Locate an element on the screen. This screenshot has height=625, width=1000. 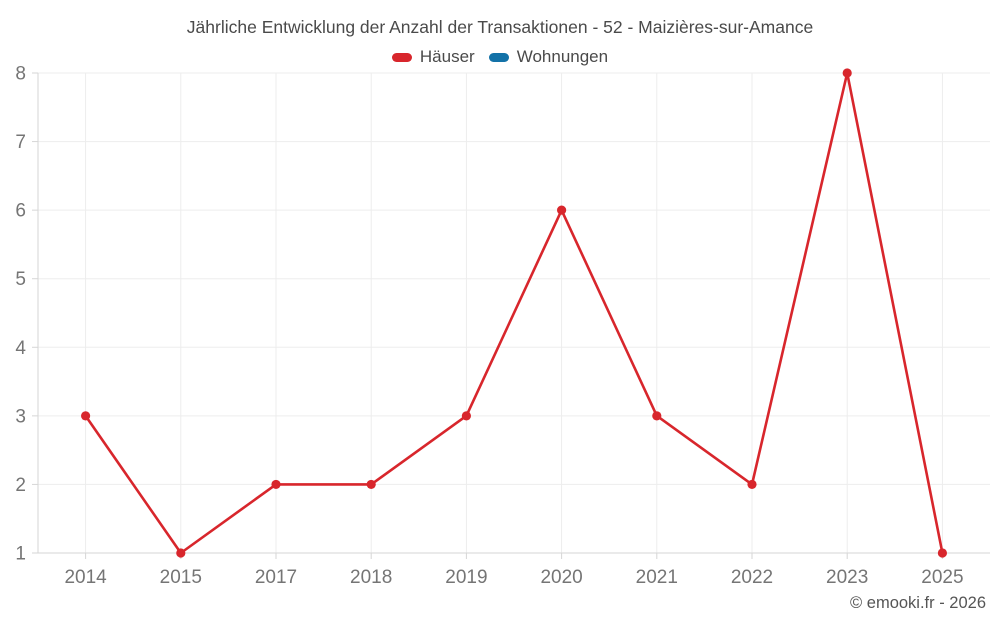
x-tick-label: 2015 is located at coordinates (181, 577).